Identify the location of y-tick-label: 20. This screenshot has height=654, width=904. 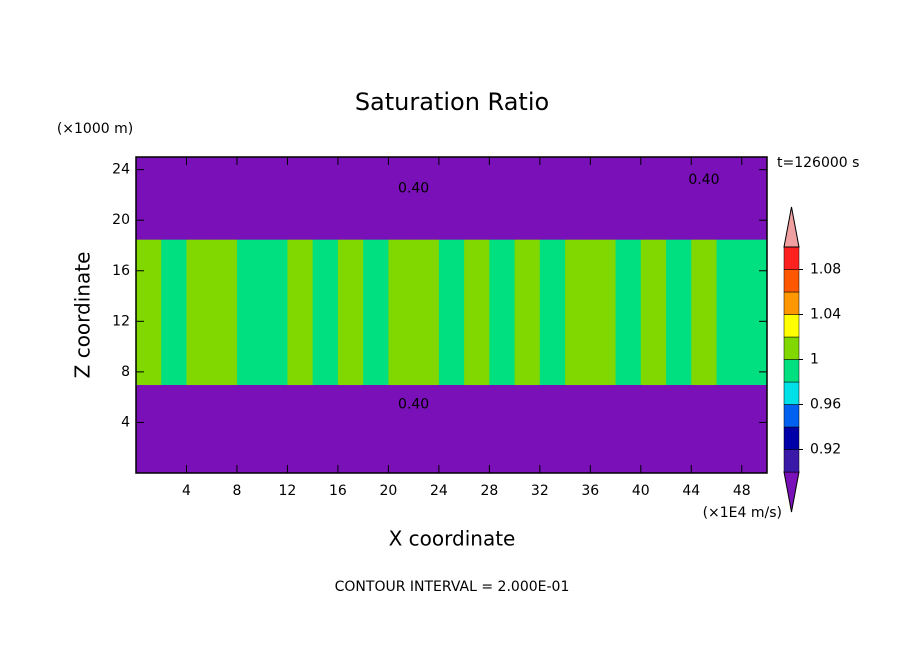
(121, 220).